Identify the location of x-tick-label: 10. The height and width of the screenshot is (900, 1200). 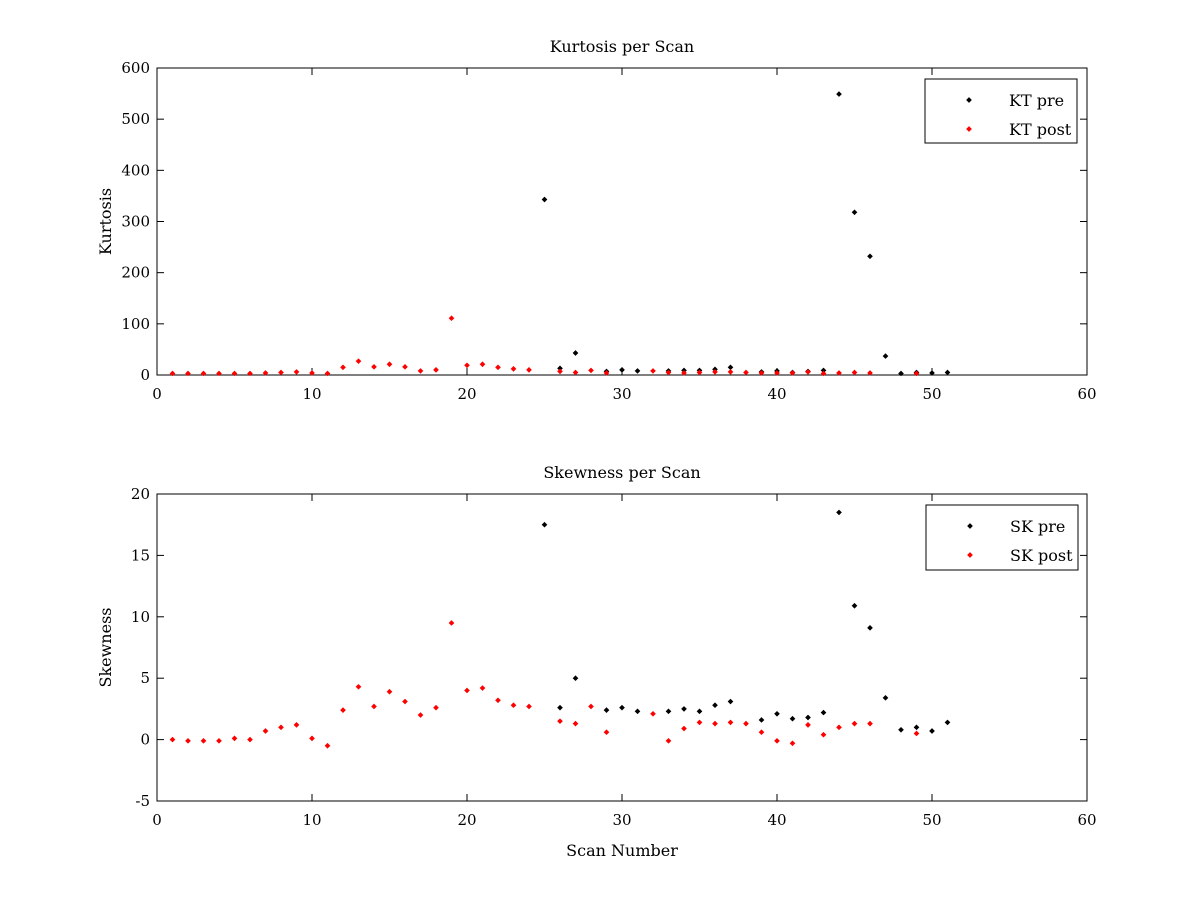
(311, 394).